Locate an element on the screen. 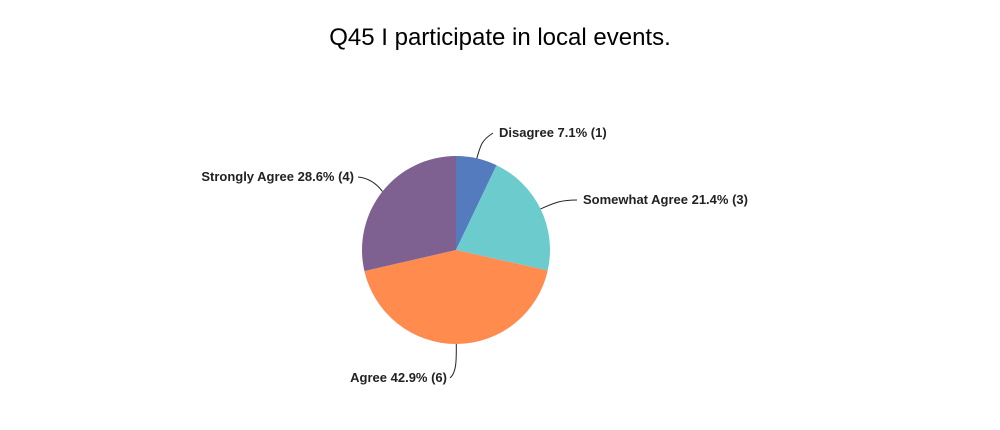  pie-leader-lines is located at coordinates (467, 255).